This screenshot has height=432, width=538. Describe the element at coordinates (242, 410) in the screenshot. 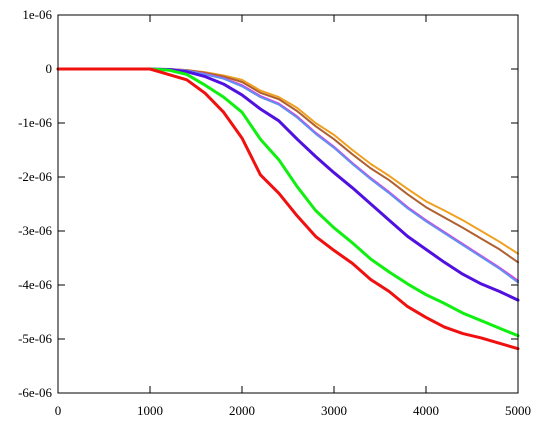

I see `x-tick-label: 2000` at that location.